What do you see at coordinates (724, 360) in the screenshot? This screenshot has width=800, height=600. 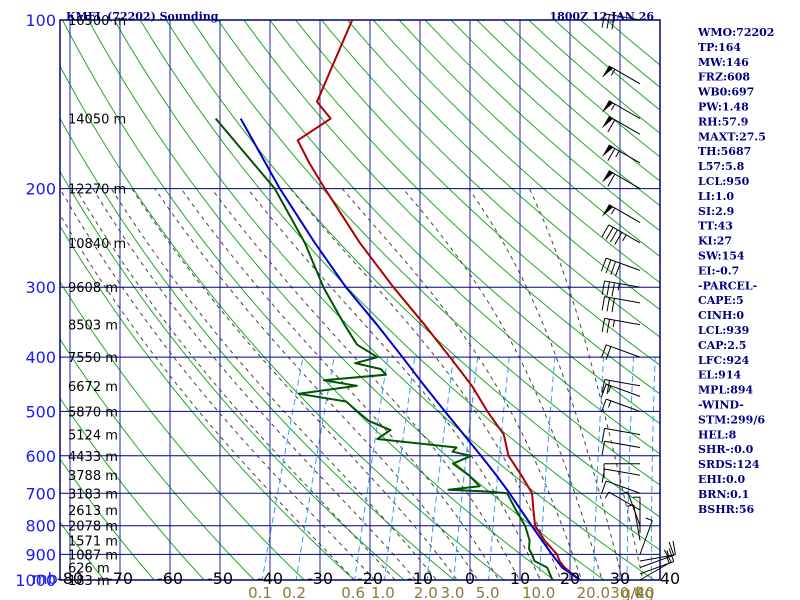 I see `stat-line: LFC:924` at bounding box center [724, 360].